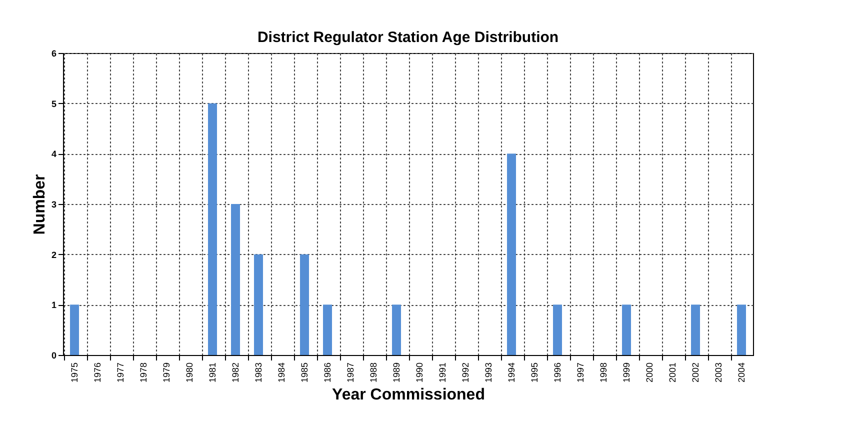 This screenshot has height=436, width=858. What do you see at coordinates (557, 372) in the screenshot?
I see `x-tick-label: 1996` at bounding box center [557, 372].